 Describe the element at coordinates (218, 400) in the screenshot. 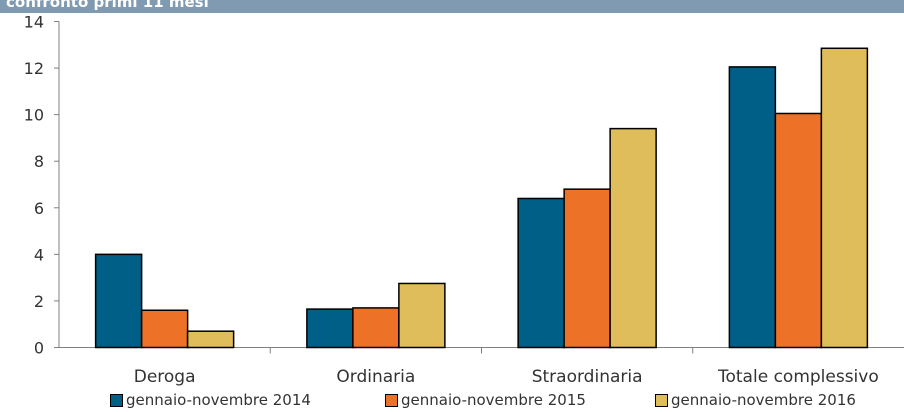

I see `legend-label: gennaio-novembre 2014` at that location.